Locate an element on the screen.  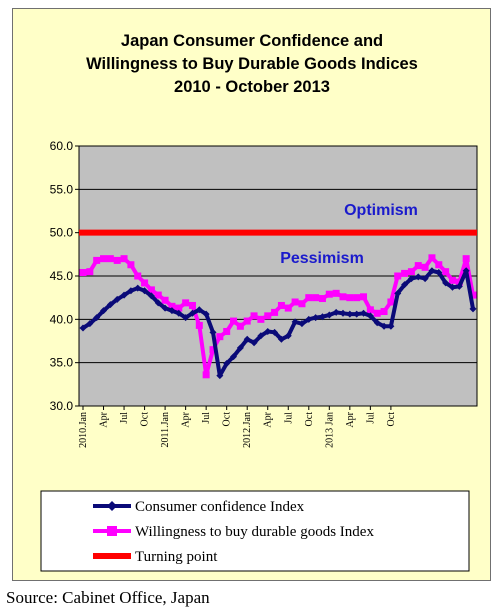
y-tick-label: 50.0 is located at coordinates (62, 233).